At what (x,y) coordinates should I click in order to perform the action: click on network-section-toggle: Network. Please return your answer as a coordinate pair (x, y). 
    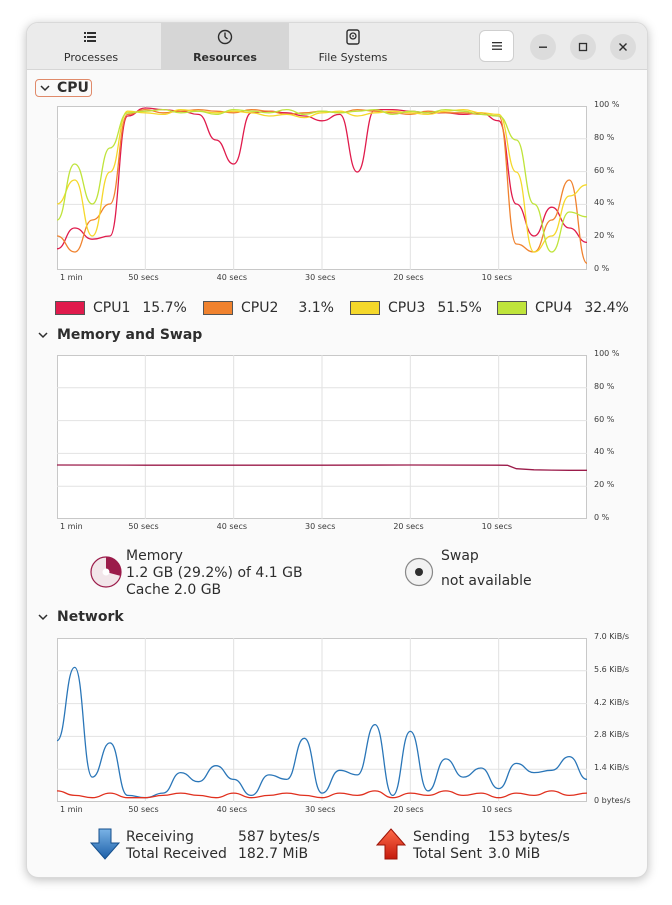
    Looking at the image, I should click on (79, 617).